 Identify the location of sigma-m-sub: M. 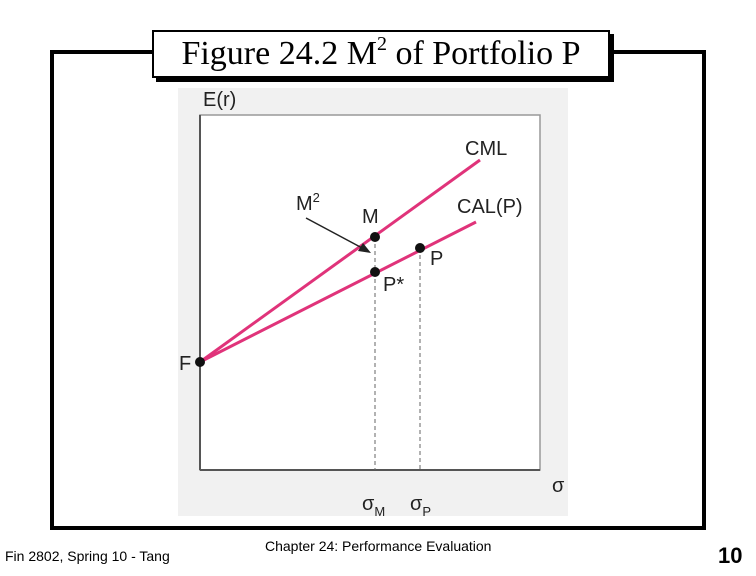
(379, 511).